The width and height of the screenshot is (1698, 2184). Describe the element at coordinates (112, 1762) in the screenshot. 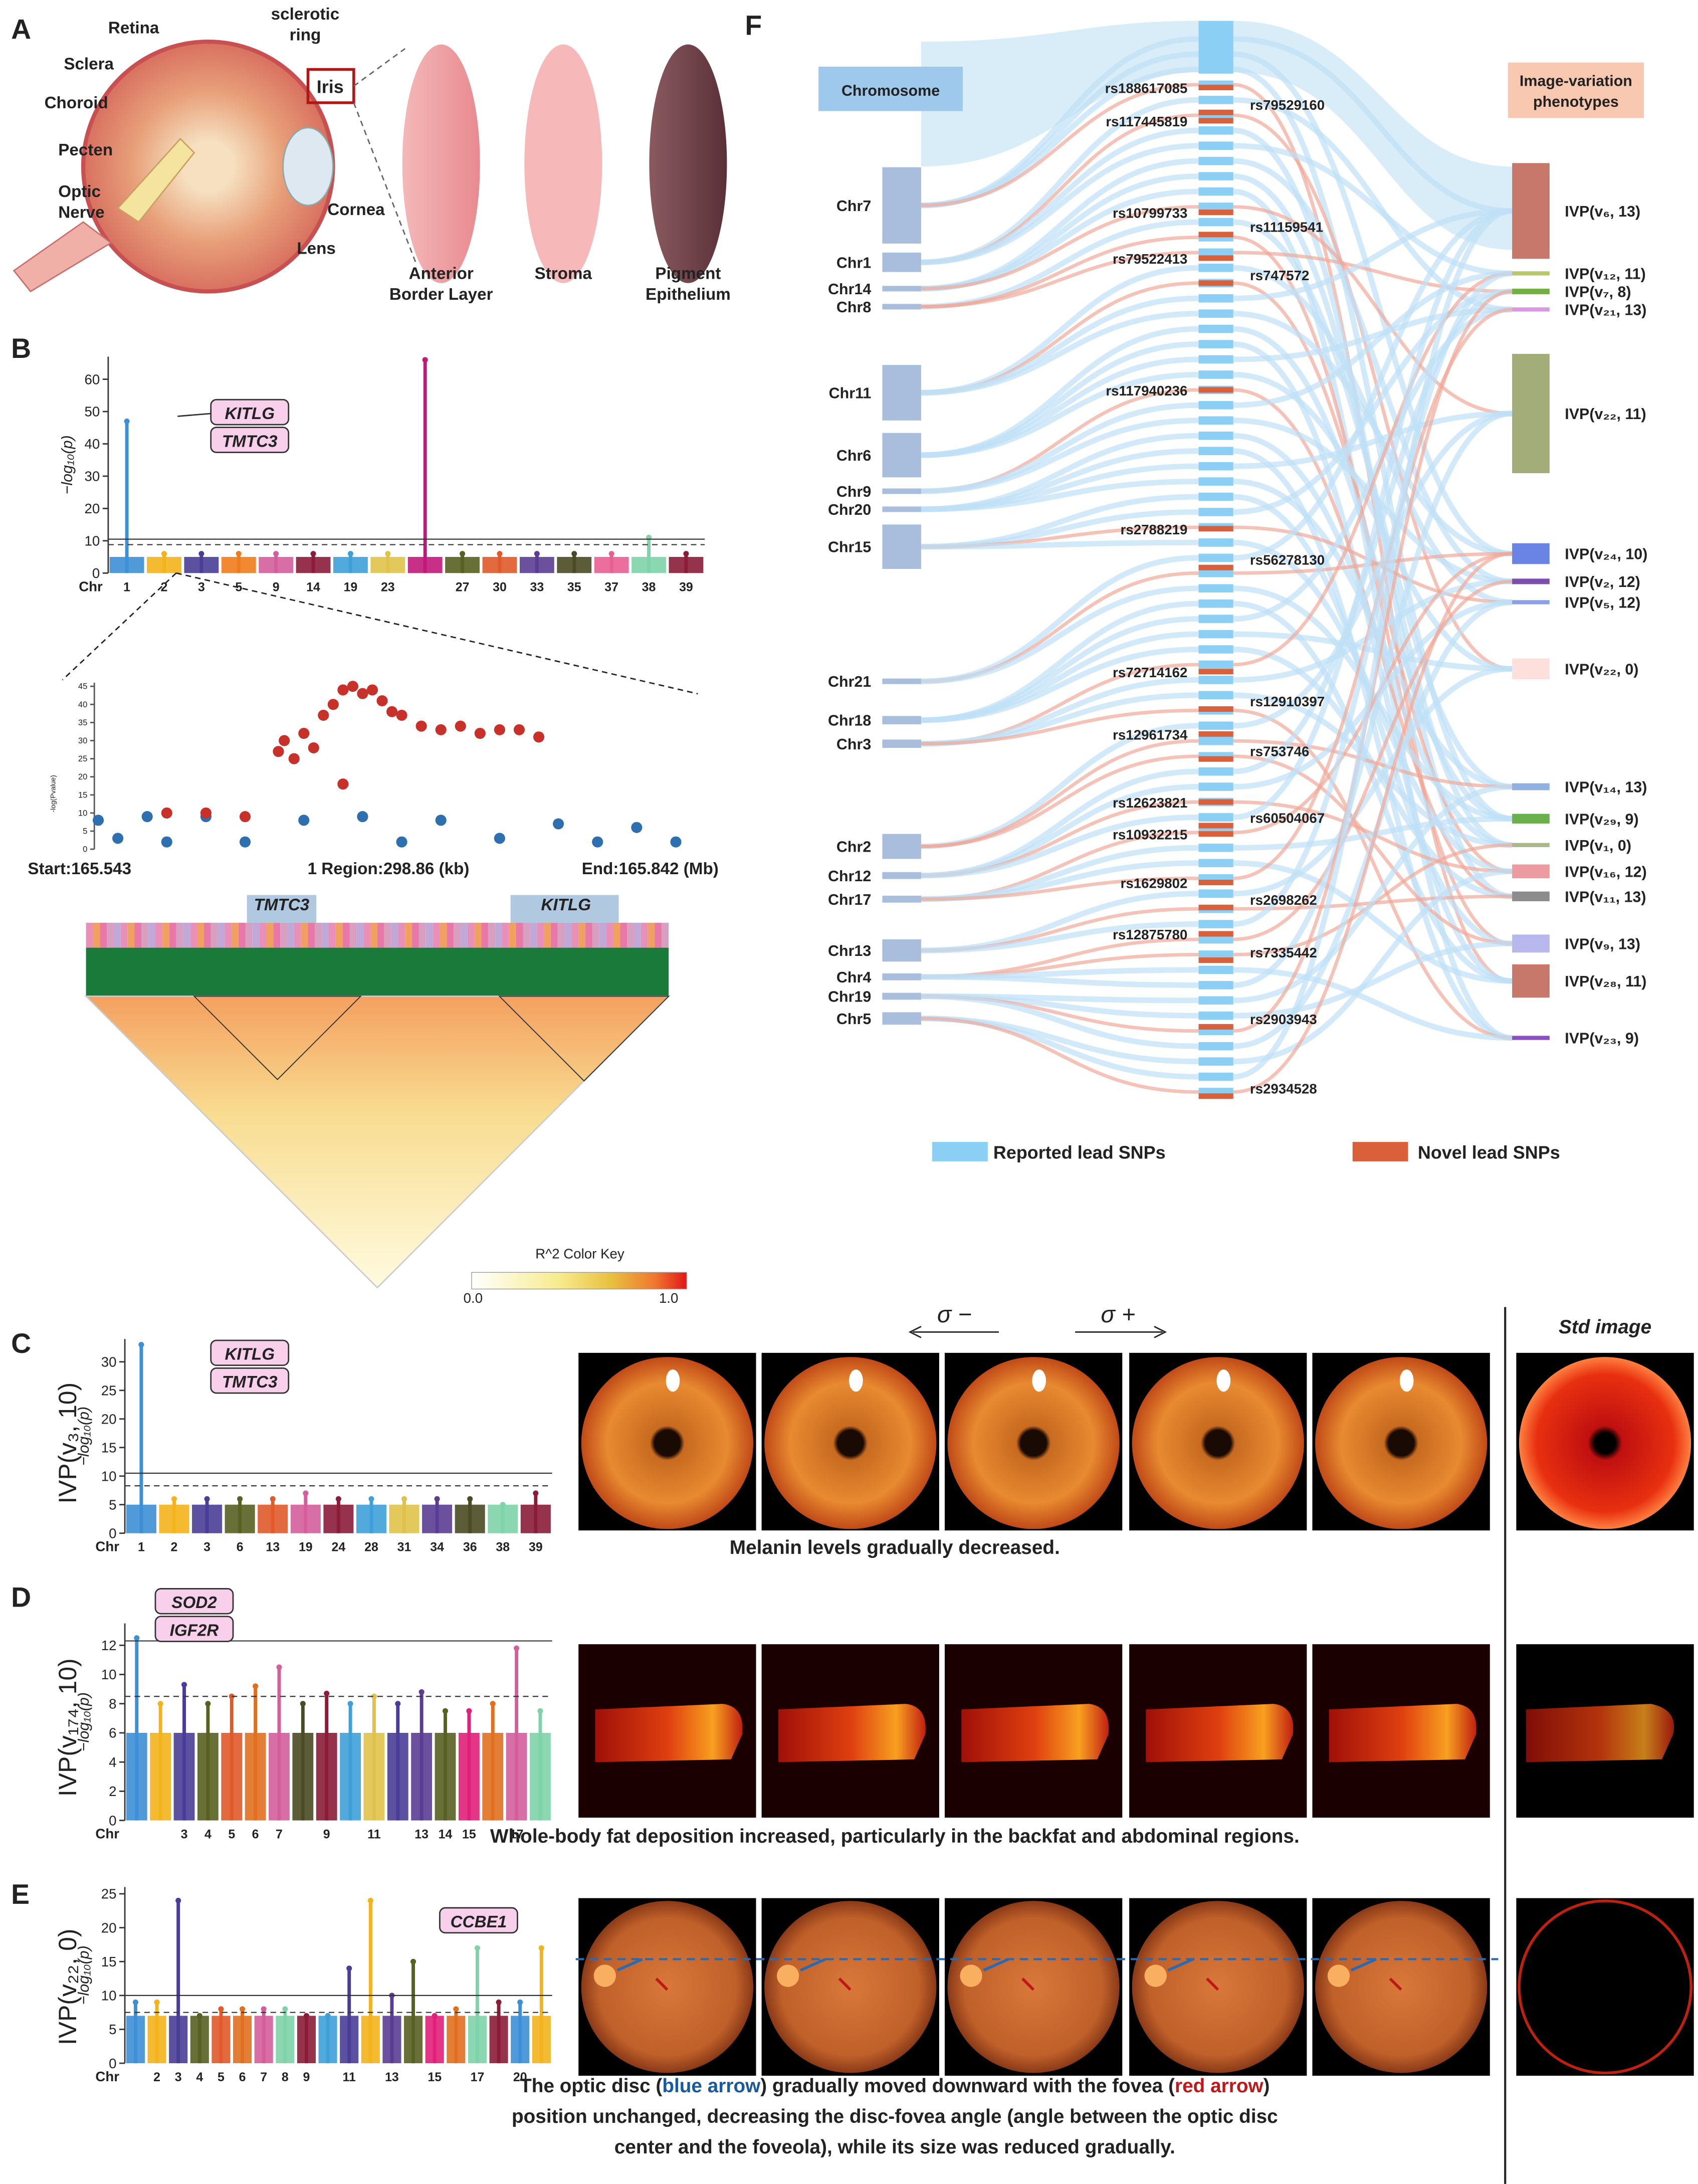

I see `y-tick-label: 4` at that location.